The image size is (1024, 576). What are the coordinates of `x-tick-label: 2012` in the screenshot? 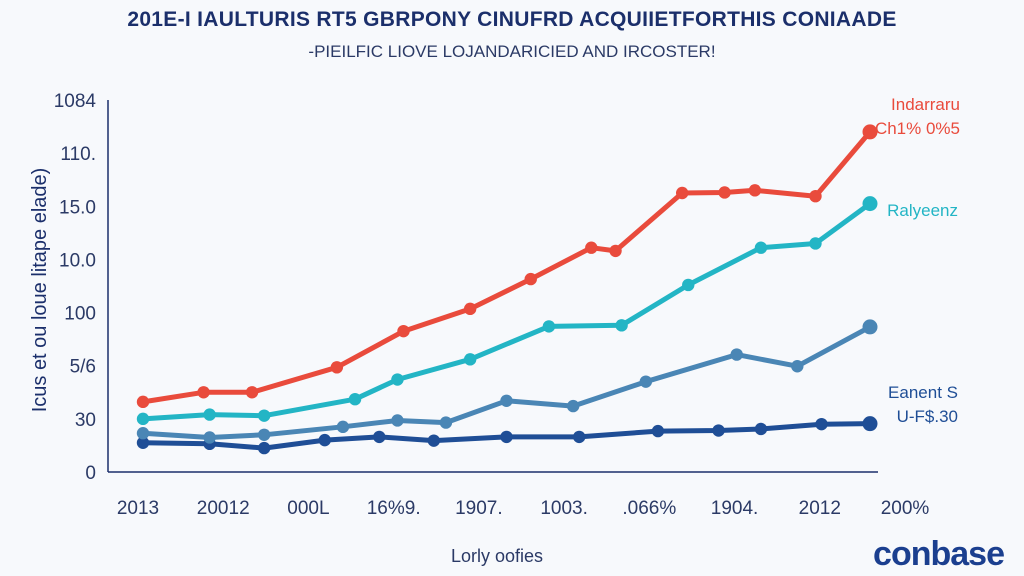 It's located at (820, 508).